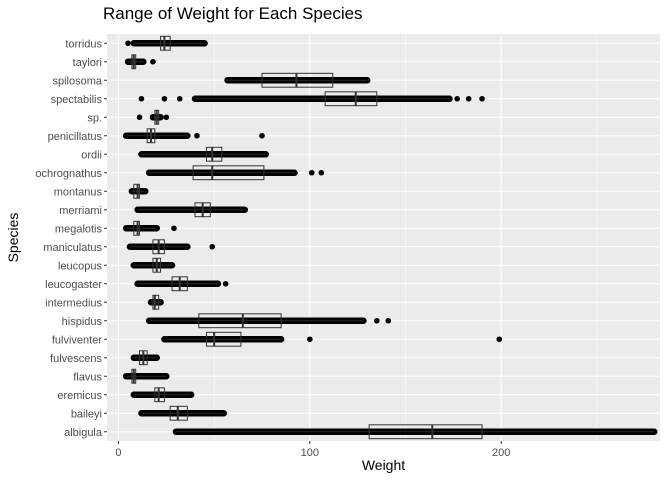  I want to click on boxplot-flavus, so click(146, 376).